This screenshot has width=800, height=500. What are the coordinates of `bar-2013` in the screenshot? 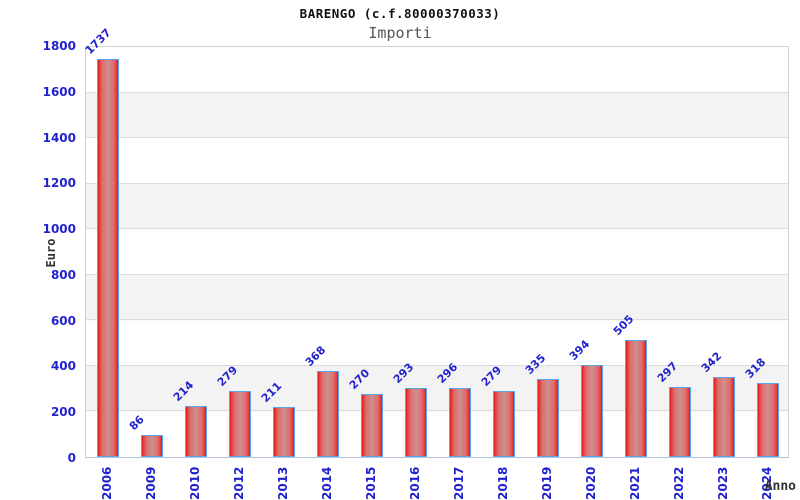 It's located at (284, 431).